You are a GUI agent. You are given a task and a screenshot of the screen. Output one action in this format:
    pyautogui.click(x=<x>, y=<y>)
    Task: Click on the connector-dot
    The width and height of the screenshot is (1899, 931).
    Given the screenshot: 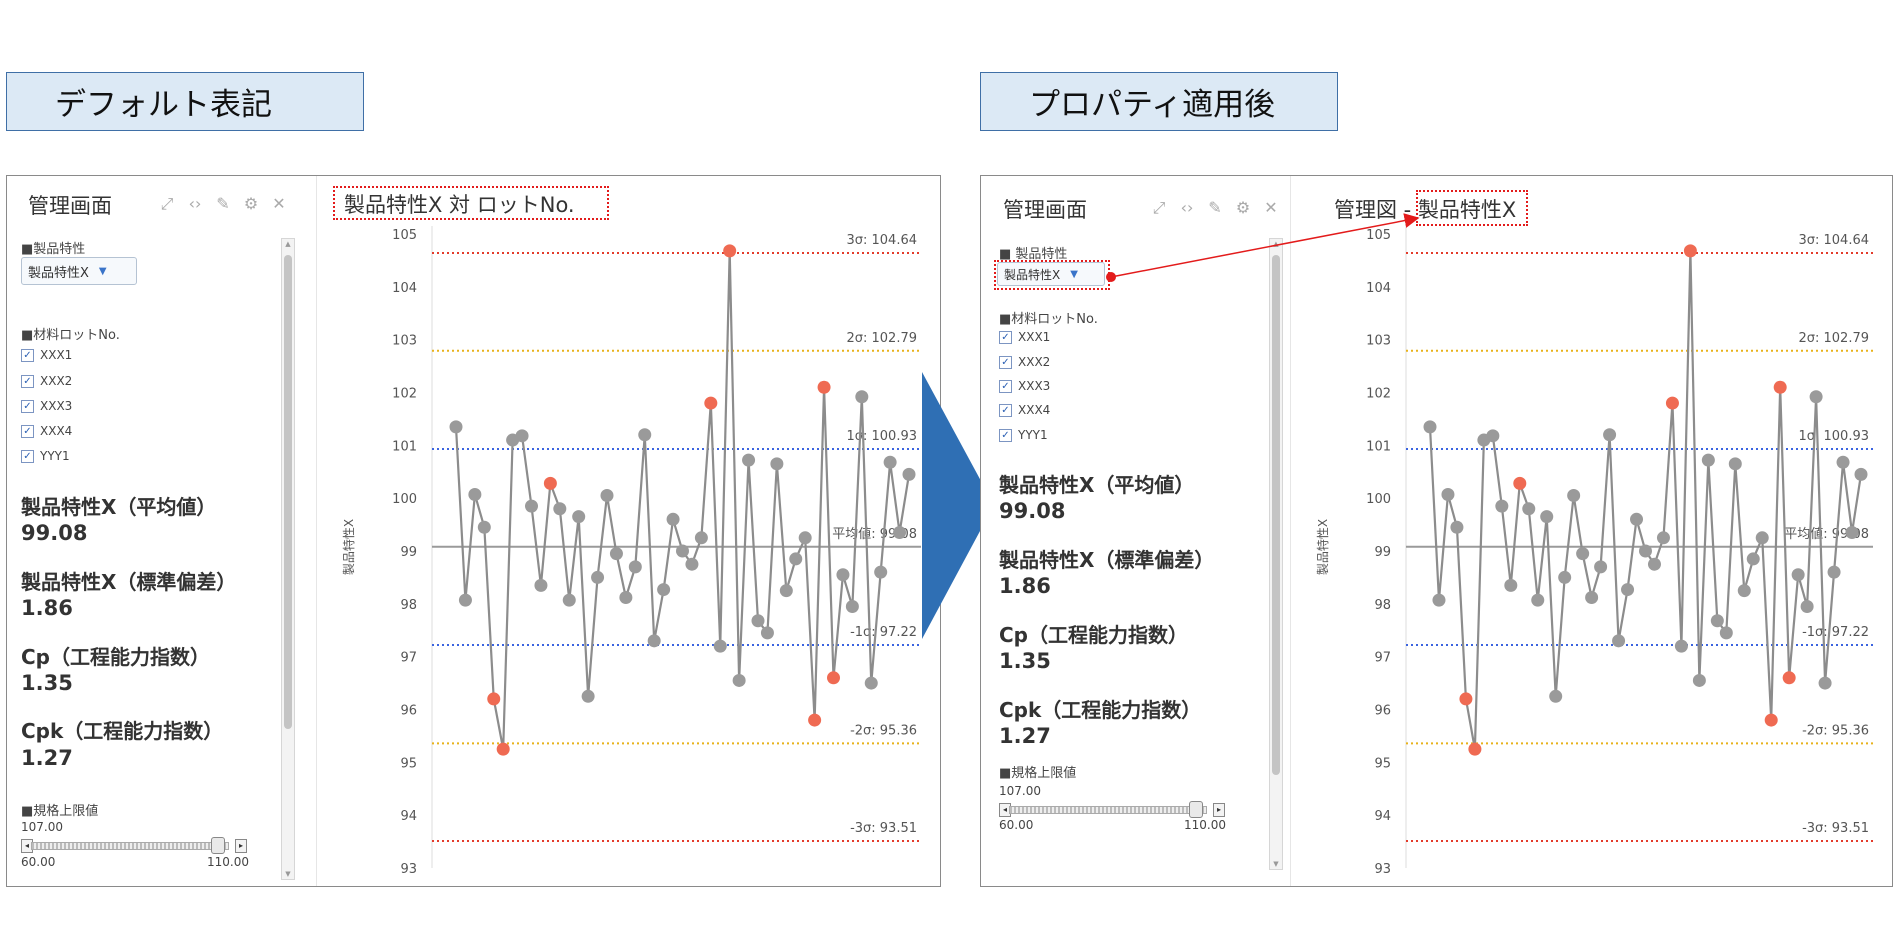 What is the action you would take?
    pyautogui.click(x=1111, y=277)
    